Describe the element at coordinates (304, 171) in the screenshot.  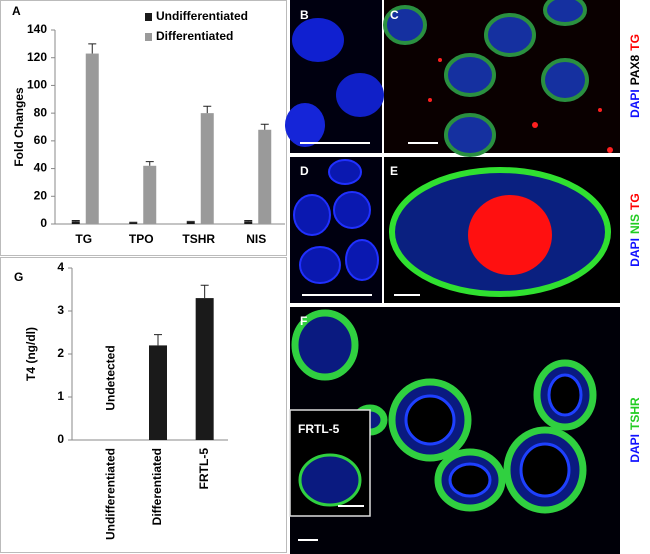
I see `panel-label: D` at that location.